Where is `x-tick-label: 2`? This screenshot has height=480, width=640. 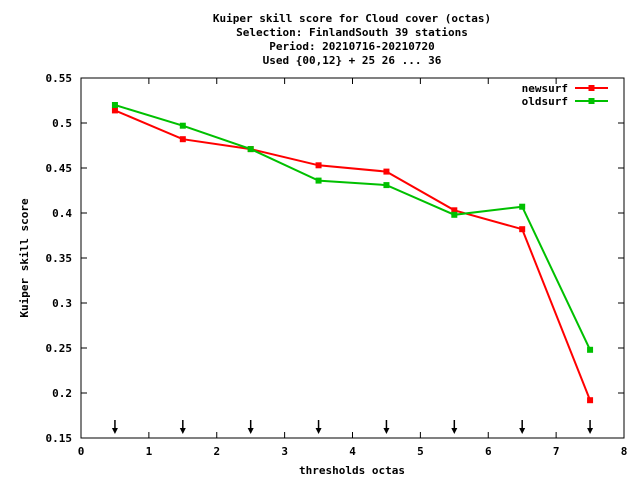 x-tick-label: 2 is located at coordinates (216, 451).